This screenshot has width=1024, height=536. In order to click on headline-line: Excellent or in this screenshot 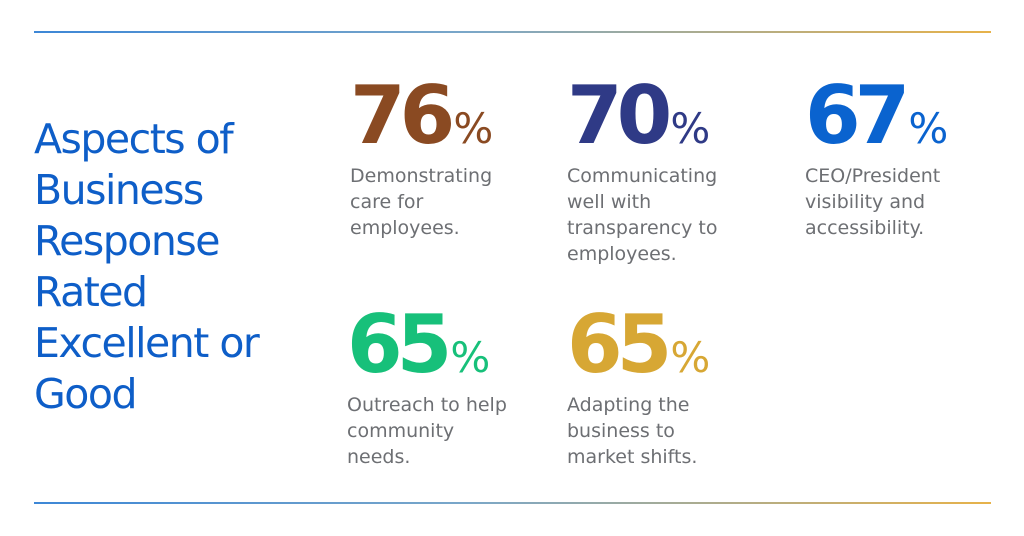, I will do `click(147, 343)`.